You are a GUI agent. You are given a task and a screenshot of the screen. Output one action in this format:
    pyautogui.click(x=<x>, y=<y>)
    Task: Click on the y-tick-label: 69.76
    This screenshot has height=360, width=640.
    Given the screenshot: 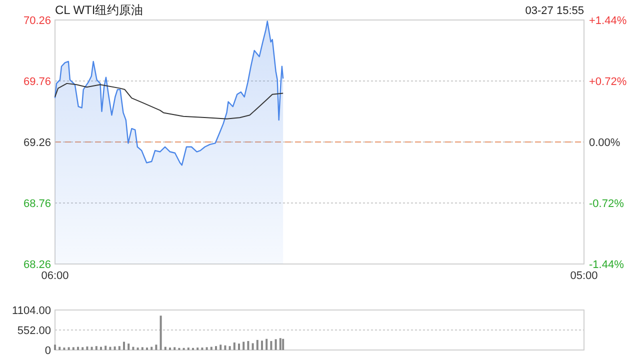 What is the action you would take?
    pyautogui.click(x=37, y=82)
    